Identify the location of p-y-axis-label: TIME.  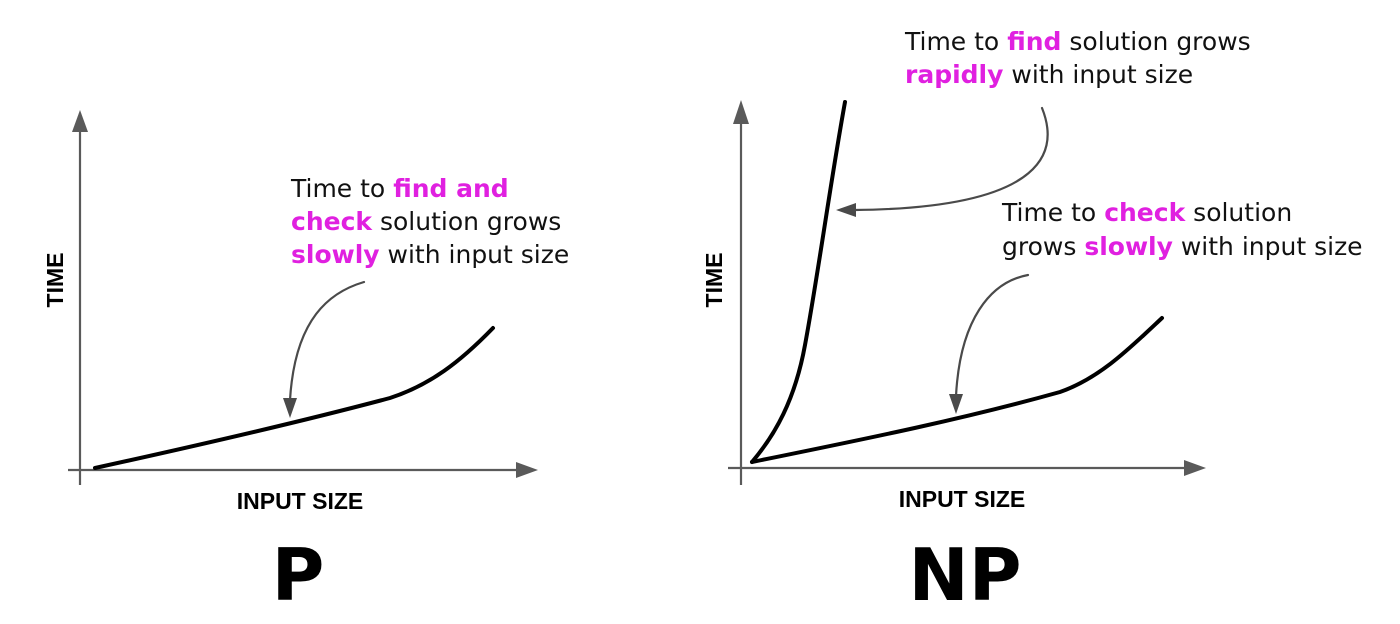
(55, 280).